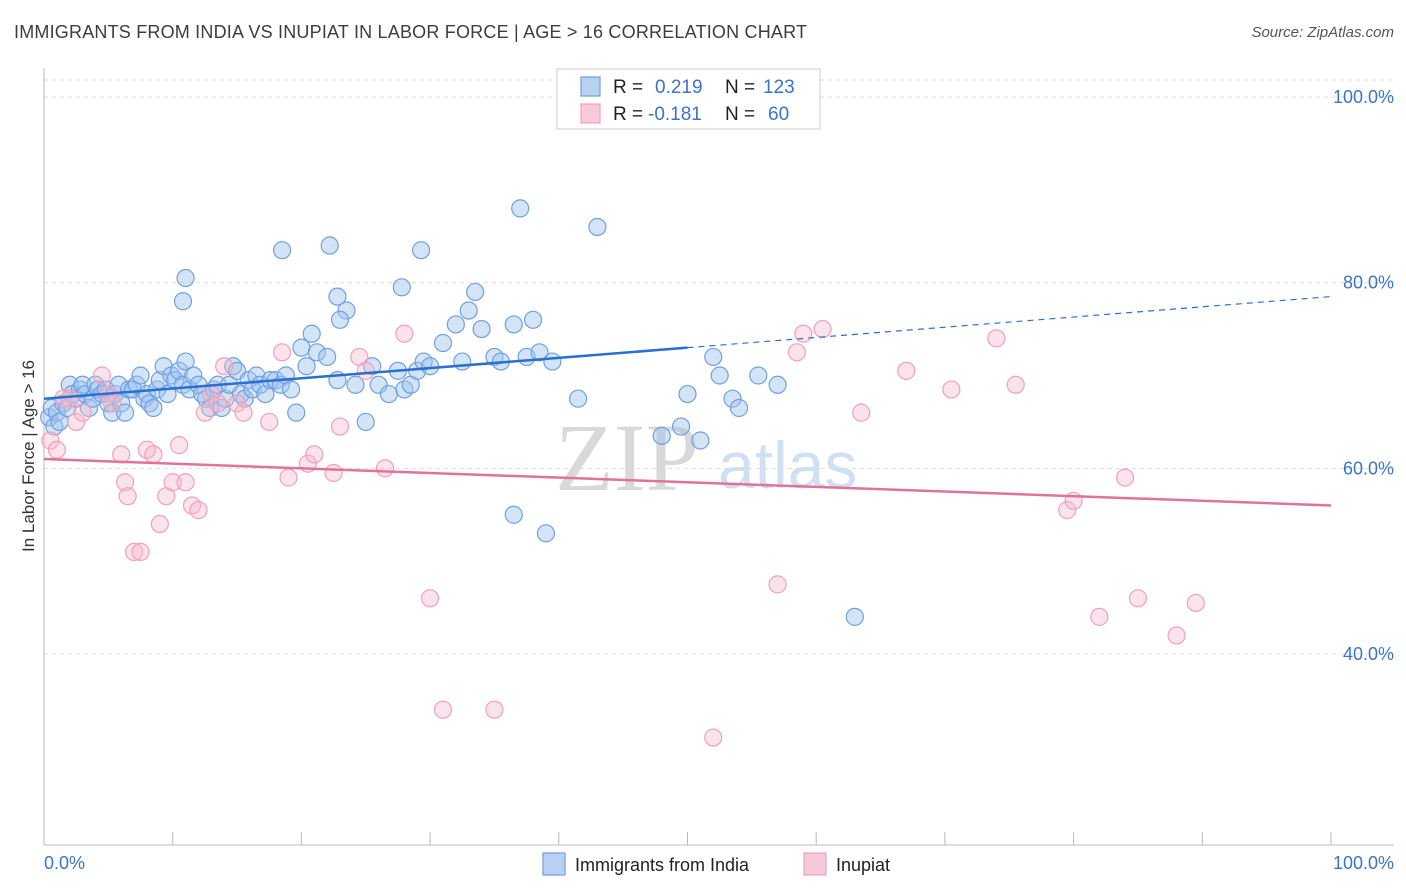 This screenshot has width=1406, height=892. What do you see at coordinates (687, 482) in the screenshot?
I see `trend-line-pink` at bounding box center [687, 482].